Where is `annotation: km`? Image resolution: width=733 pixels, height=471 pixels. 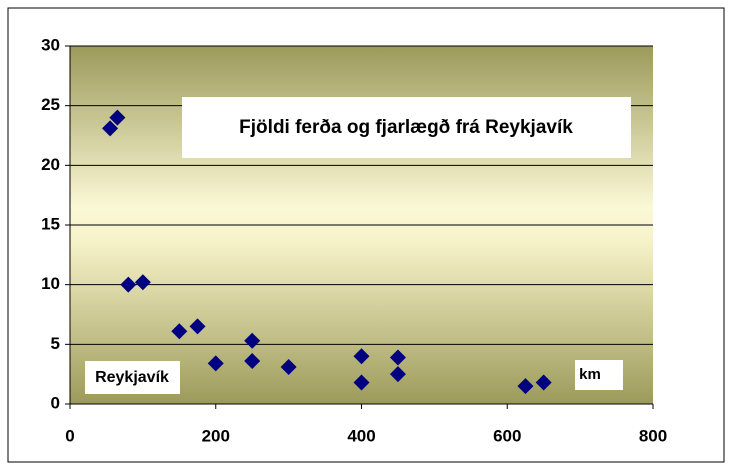
annotation: km is located at coordinates (590, 374).